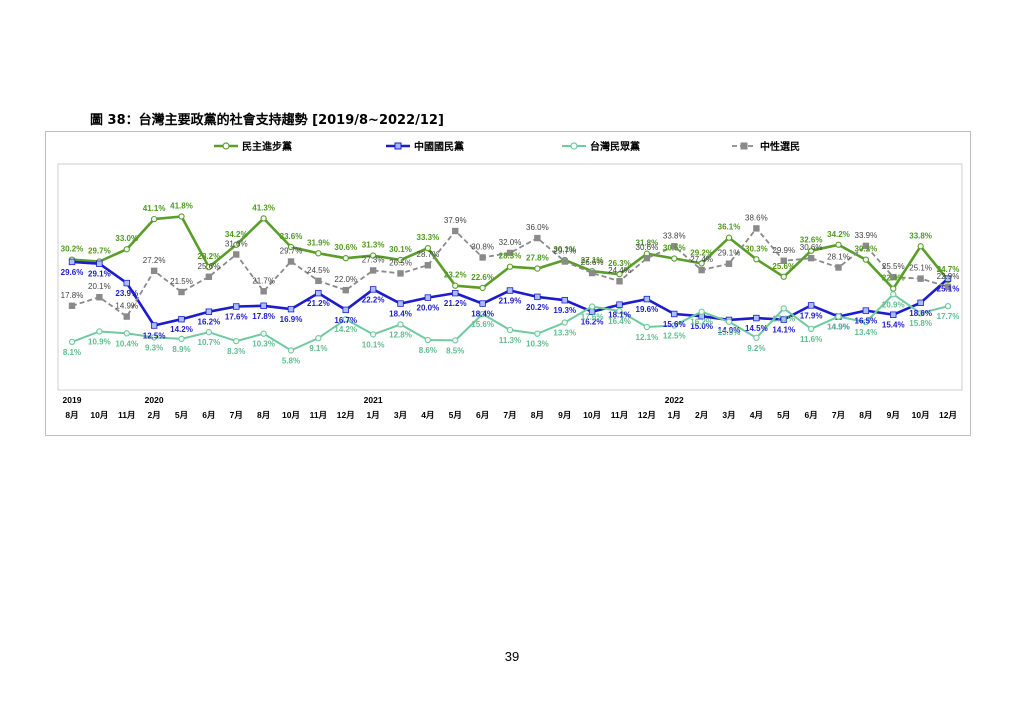 The width and height of the screenshot is (1024, 724). What do you see at coordinates (267, 146) in the screenshot?
I see `legend-label-dpp: 民主進步黨` at bounding box center [267, 146].